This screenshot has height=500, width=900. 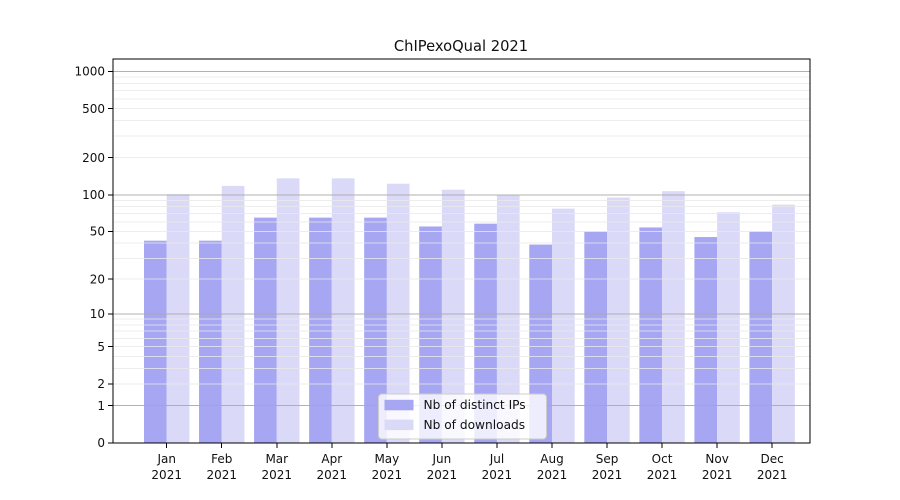 I want to click on x-tick-label-month: Oct, so click(x=662, y=459).